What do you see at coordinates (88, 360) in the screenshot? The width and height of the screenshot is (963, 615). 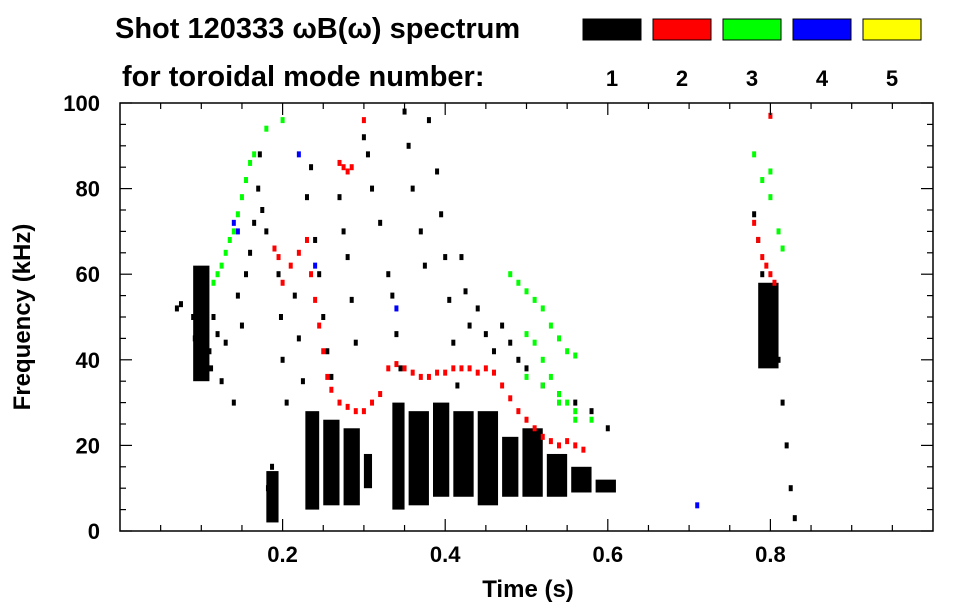 I see `y-tick-label: 40` at bounding box center [88, 360].